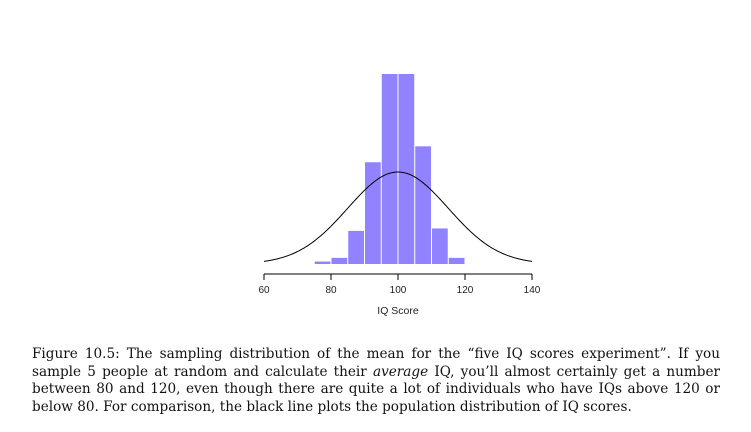 The image size is (751, 432). I want to click on x-axis-ticks: 60 80 100 120 140, so click(399, 285).